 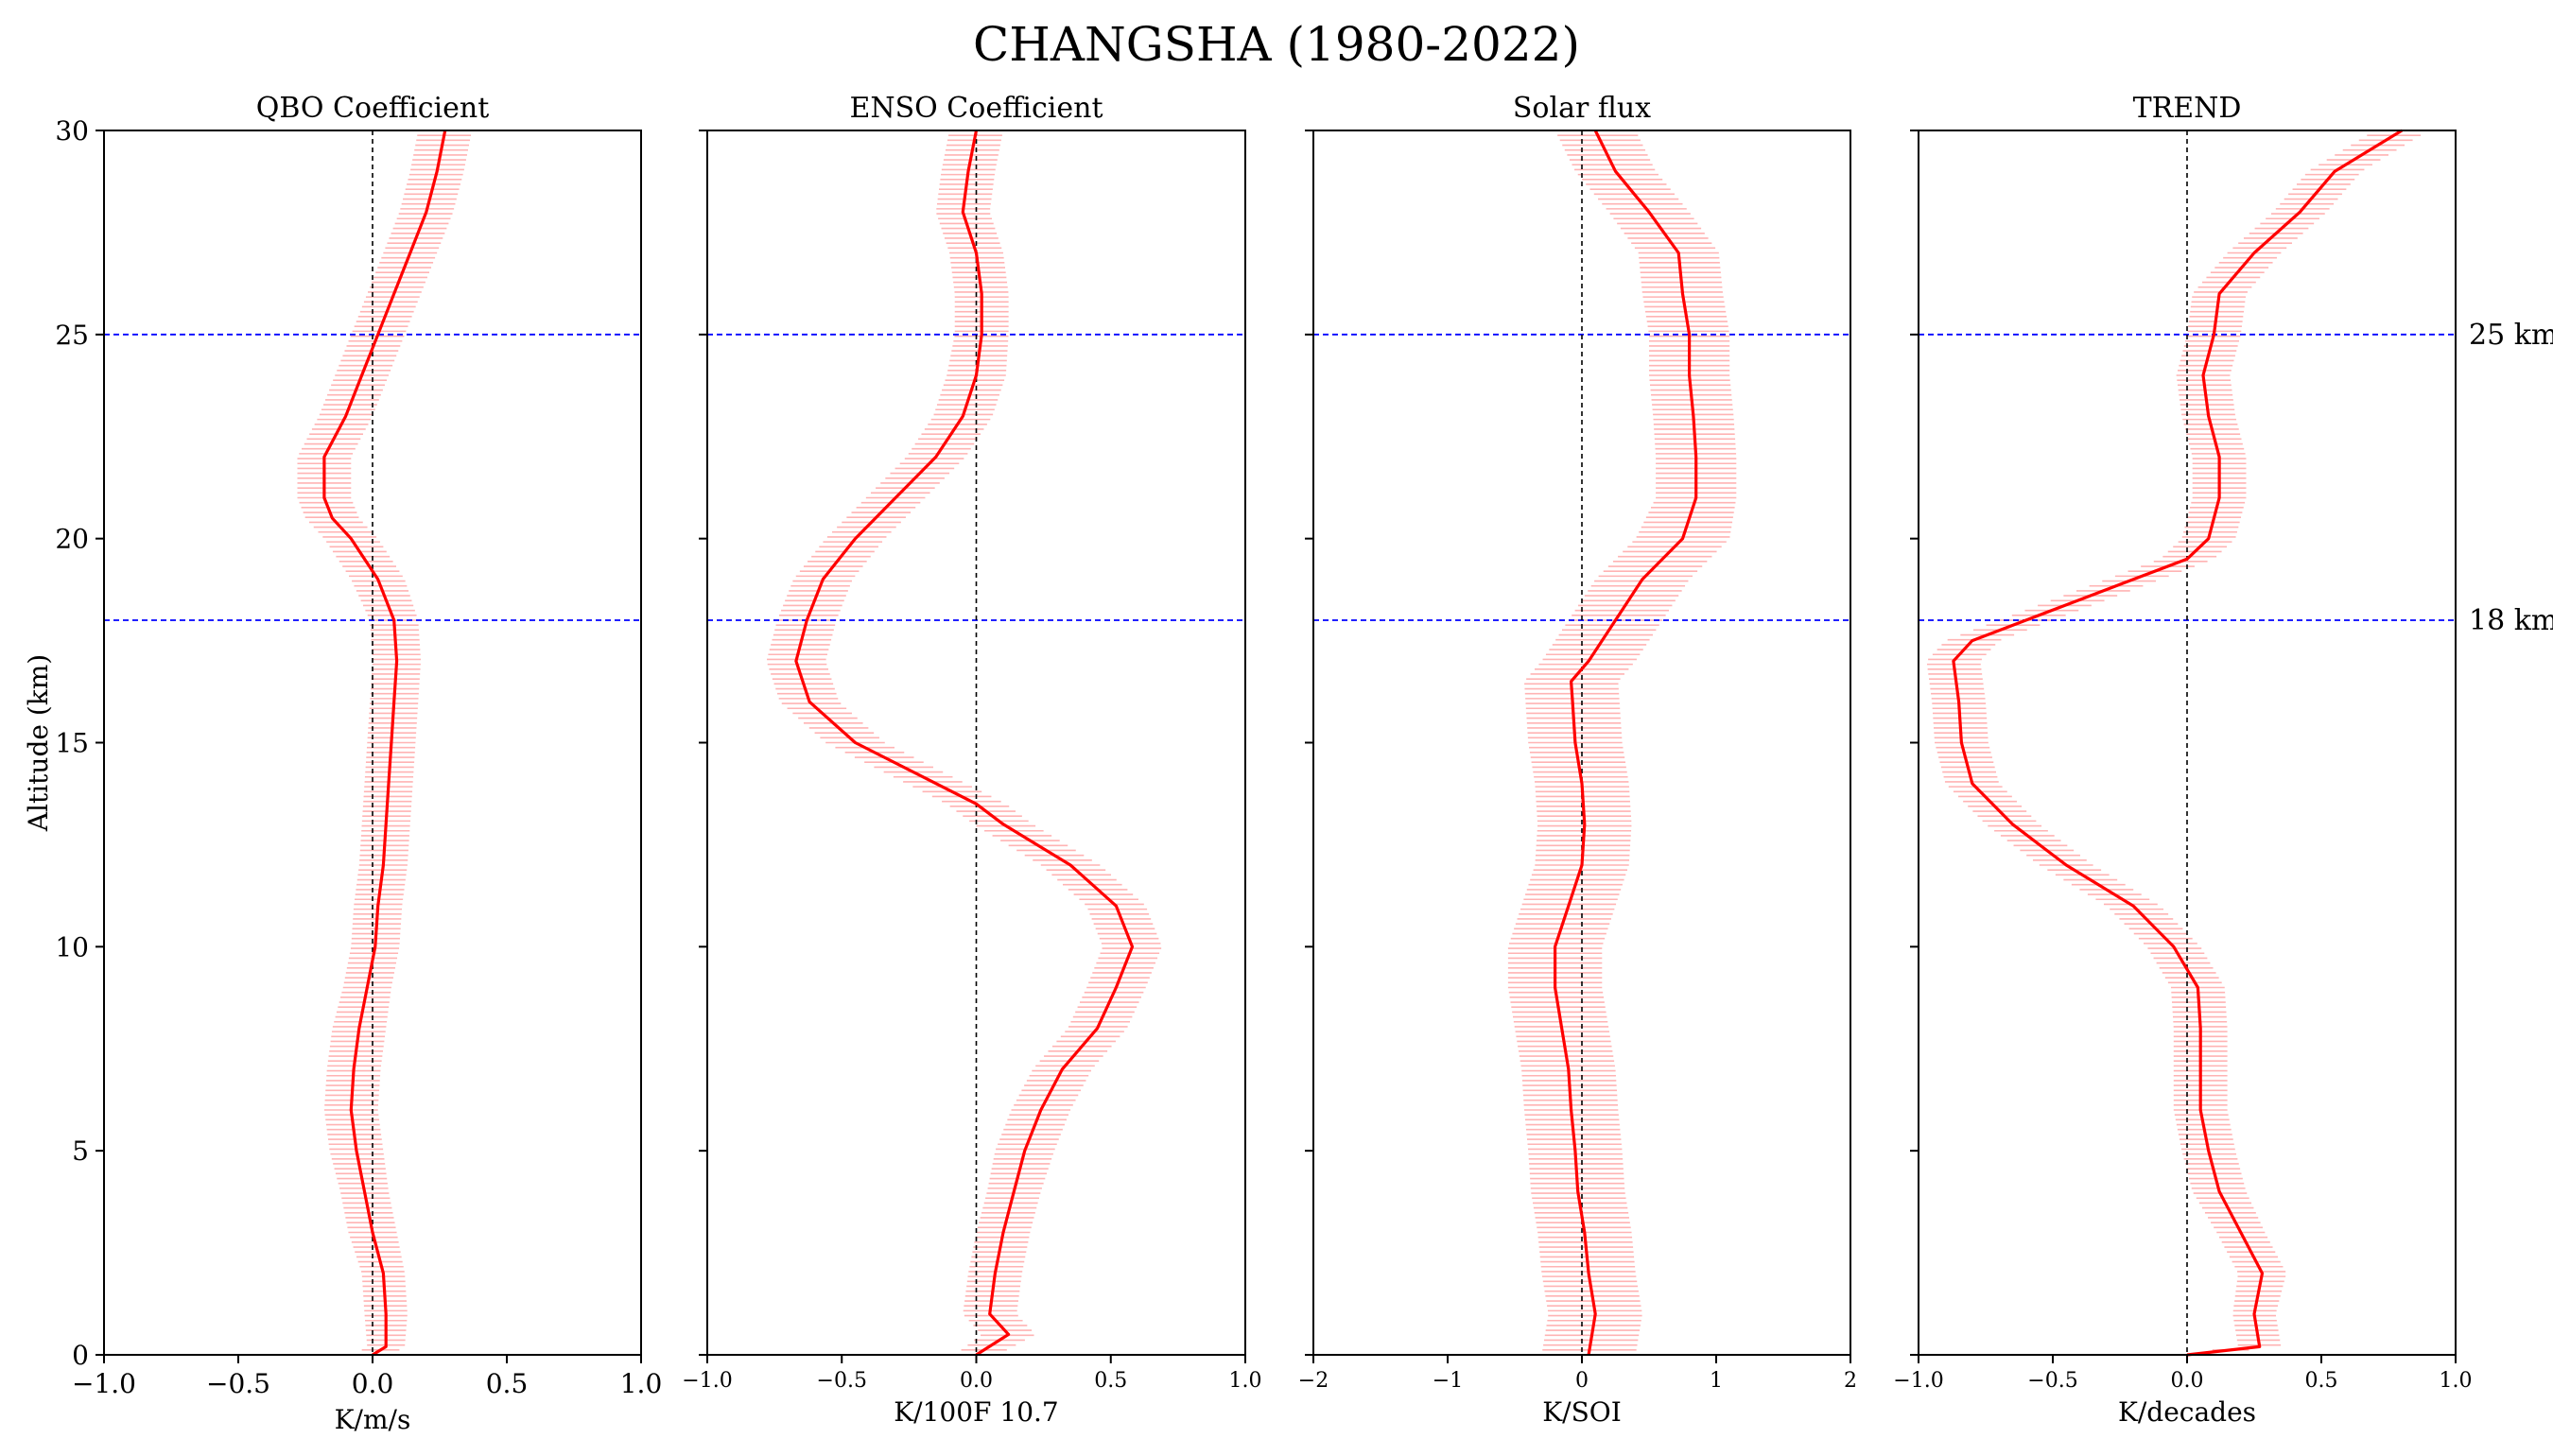 What do you see at coordinates (2511, 620) in the screenshot?
I see `reference-label-18km: 18 km` at bounding box center [2511, 620].